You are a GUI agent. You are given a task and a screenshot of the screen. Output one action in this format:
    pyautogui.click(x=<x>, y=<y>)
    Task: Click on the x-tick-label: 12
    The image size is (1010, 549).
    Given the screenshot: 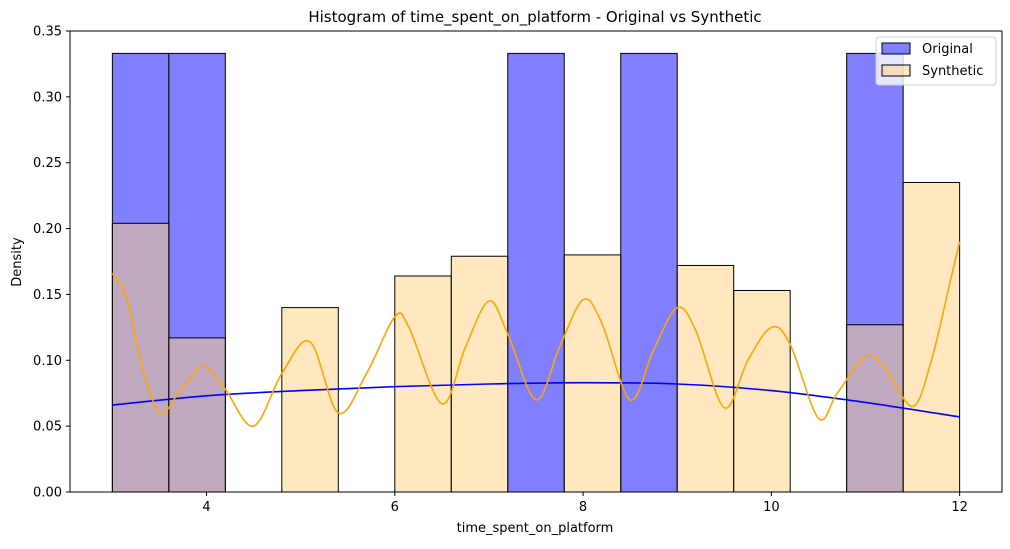 What is the action you would take?
    pyautogui.click(x=959, y=507)
    